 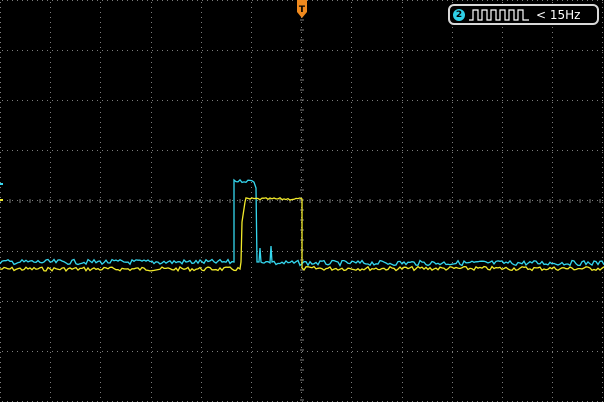 What do you see at coordinates (499, 15) in the screenshot?
I see `pulse-train-icon` at bounding box center [499, 15].